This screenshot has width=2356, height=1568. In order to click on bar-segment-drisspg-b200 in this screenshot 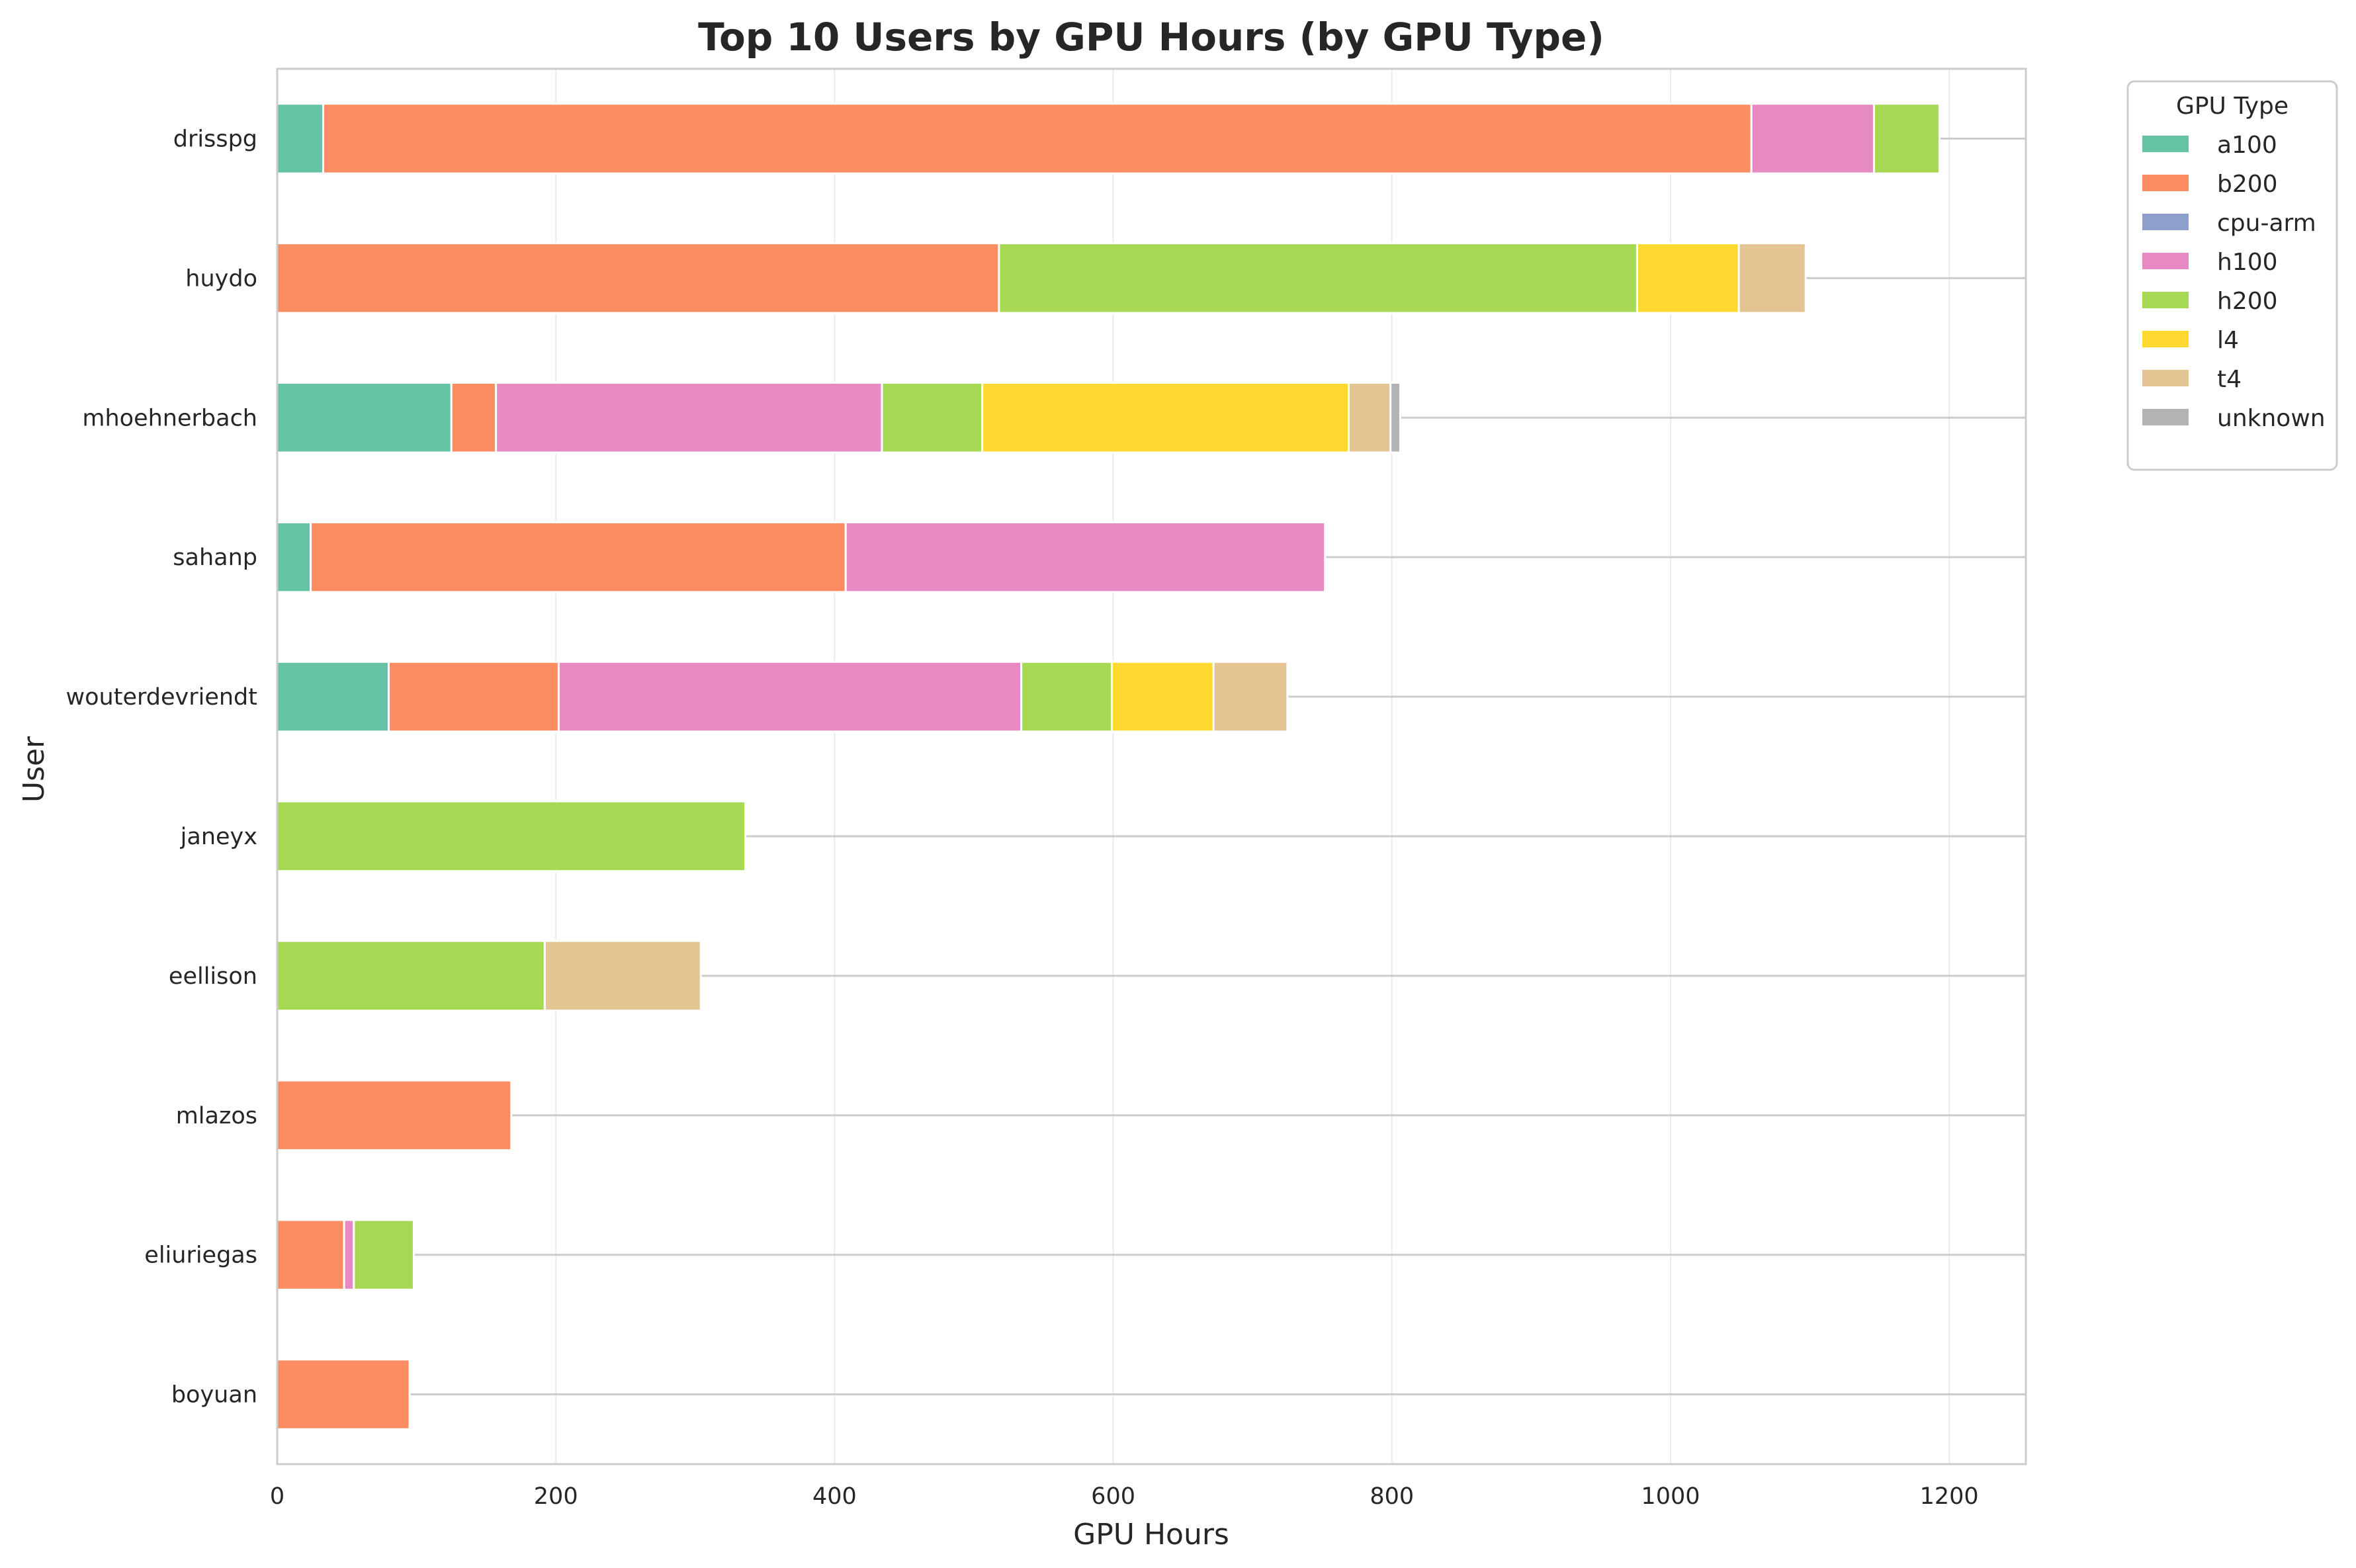, I will do `click(1037, 139)`.